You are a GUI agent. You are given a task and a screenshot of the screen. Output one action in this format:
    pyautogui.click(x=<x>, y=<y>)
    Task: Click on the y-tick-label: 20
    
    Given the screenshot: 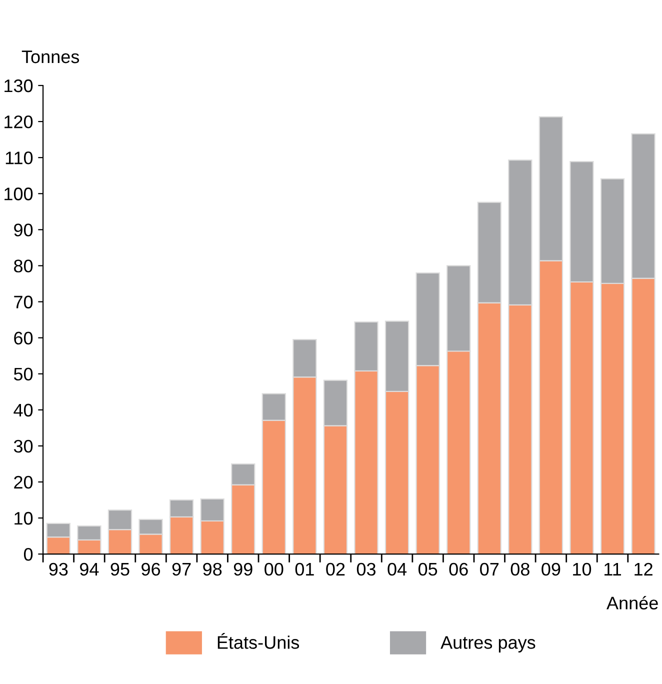 What is the action you would take?
    pyautogui.click(x=23, y=482)
    